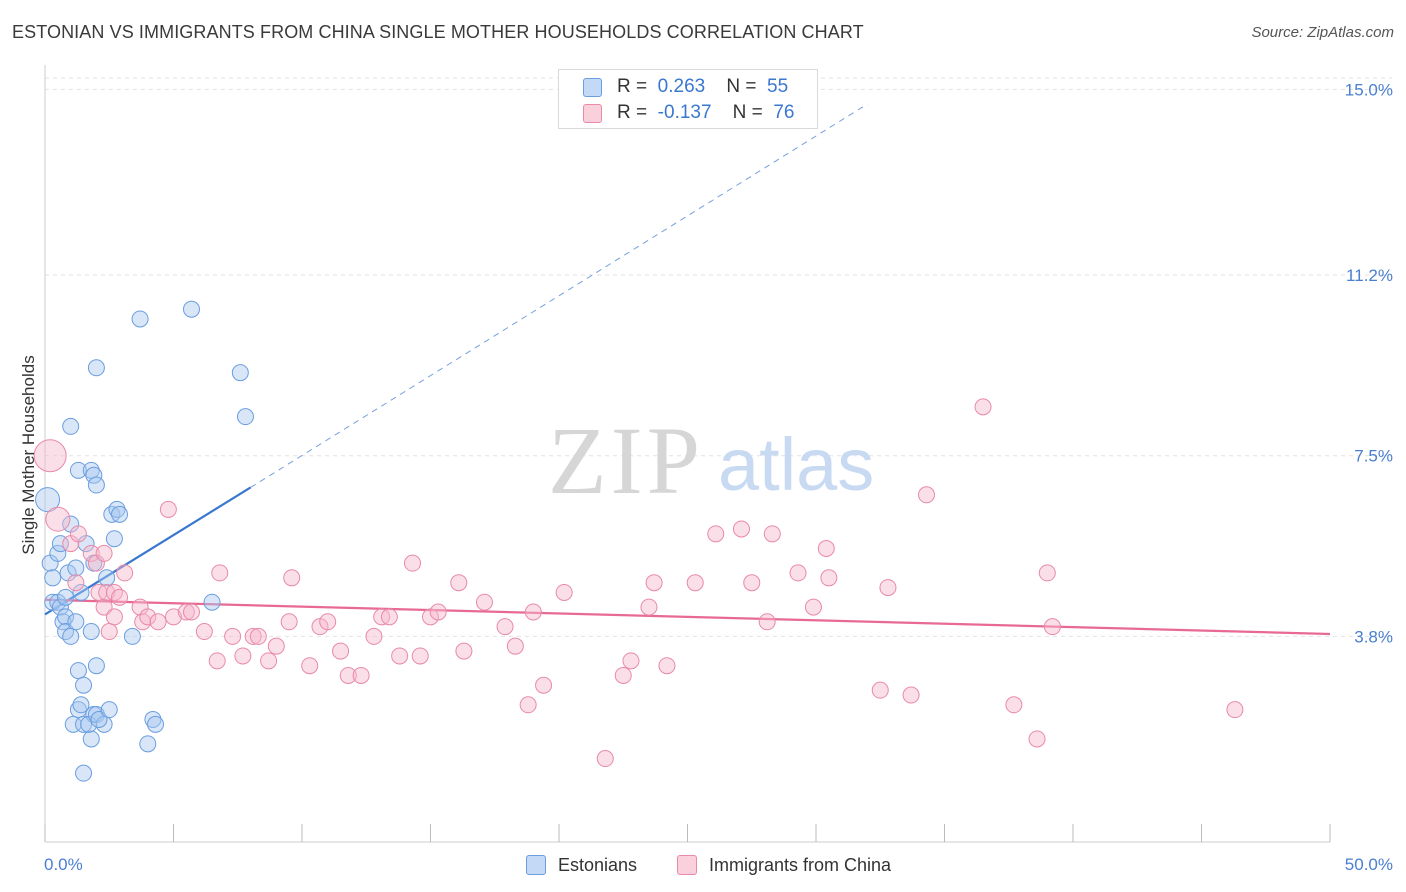  What do you see at coordinates (632, 112) in the screenshot?
I see `legend-r-label: R =` at bounding box center [632, 112].